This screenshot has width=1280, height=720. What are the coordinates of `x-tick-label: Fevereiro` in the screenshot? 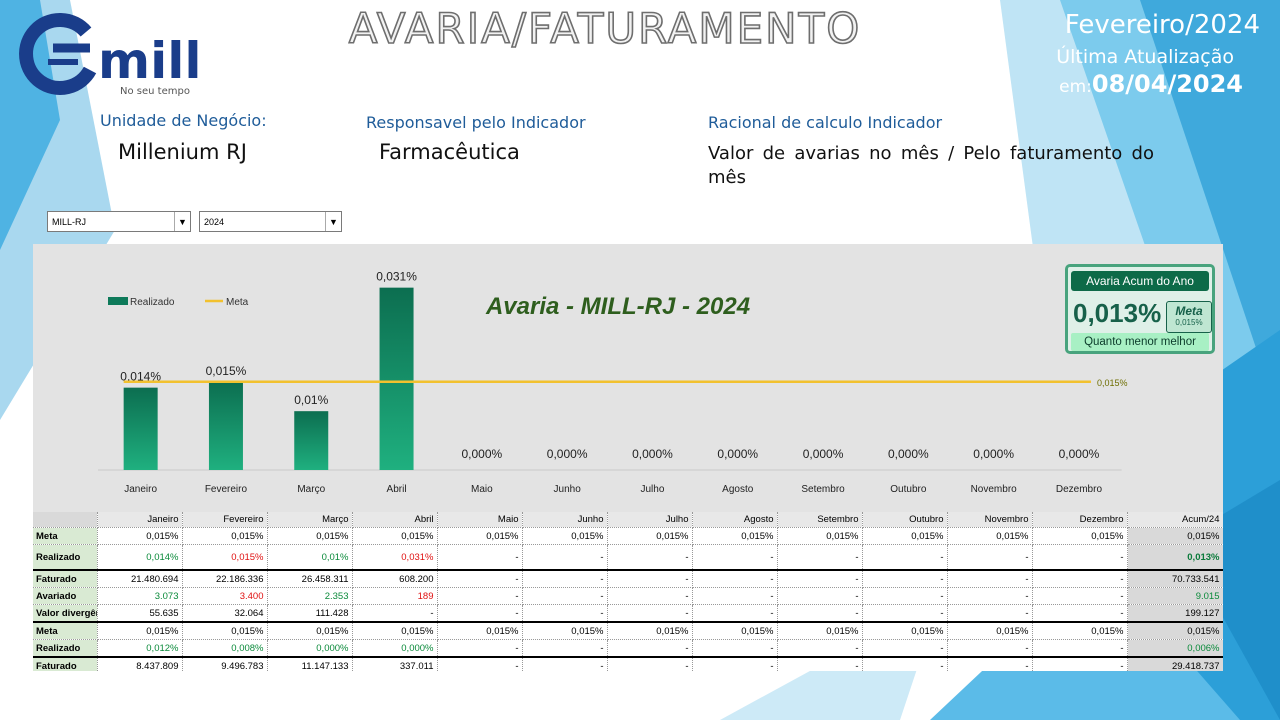 It's located at (226, 489).